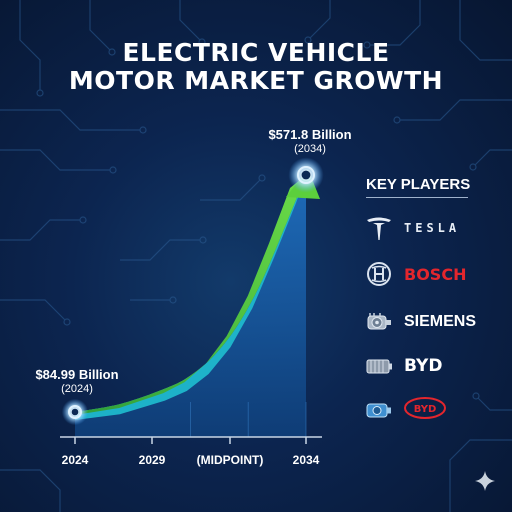 This screenshot has width=512, height=512. I want to click on key-players-title: KEY PLAYERS, so click(418, 184).